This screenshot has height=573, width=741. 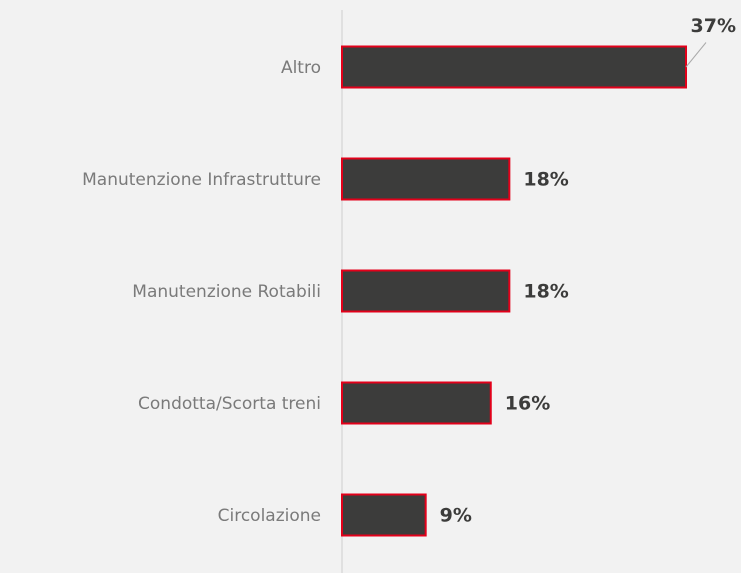 I want to click on category-label: Manutenzione Rotabili, so click(x=226, y=292).